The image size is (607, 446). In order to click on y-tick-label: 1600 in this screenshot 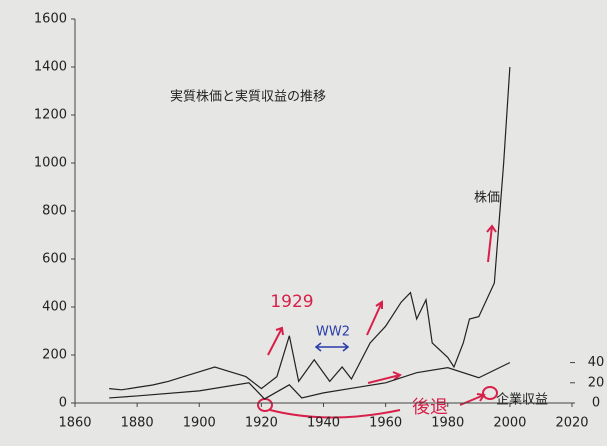, I will do `click(50, 19)`.